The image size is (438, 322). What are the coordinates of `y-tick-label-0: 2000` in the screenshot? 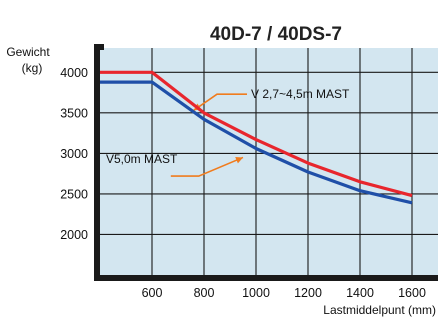 It's located at (74, 235).